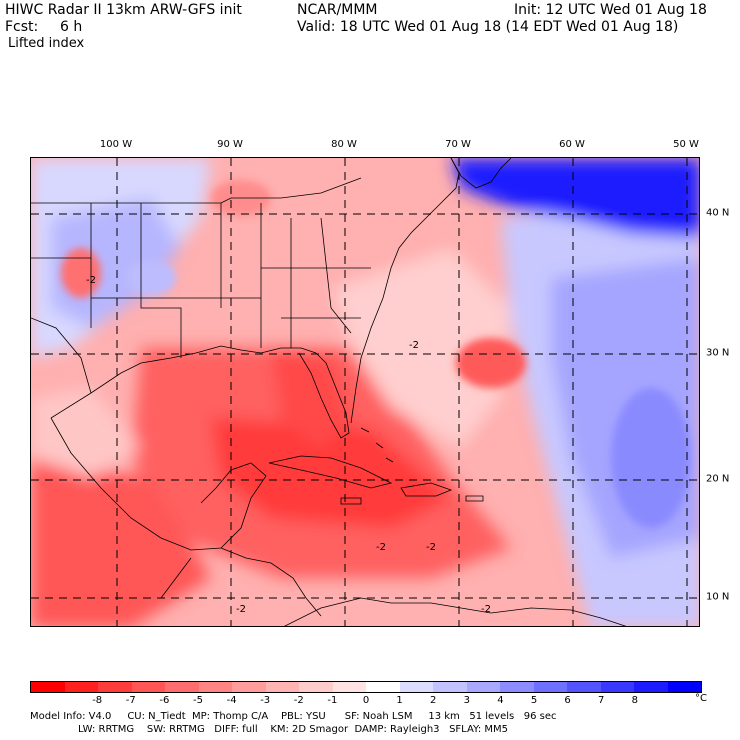 This screenshot has height=740, width=740. Describe the element at coordinates (634, 700) in the screenshot. I see `colorbar-tick-label: 8` at that location.